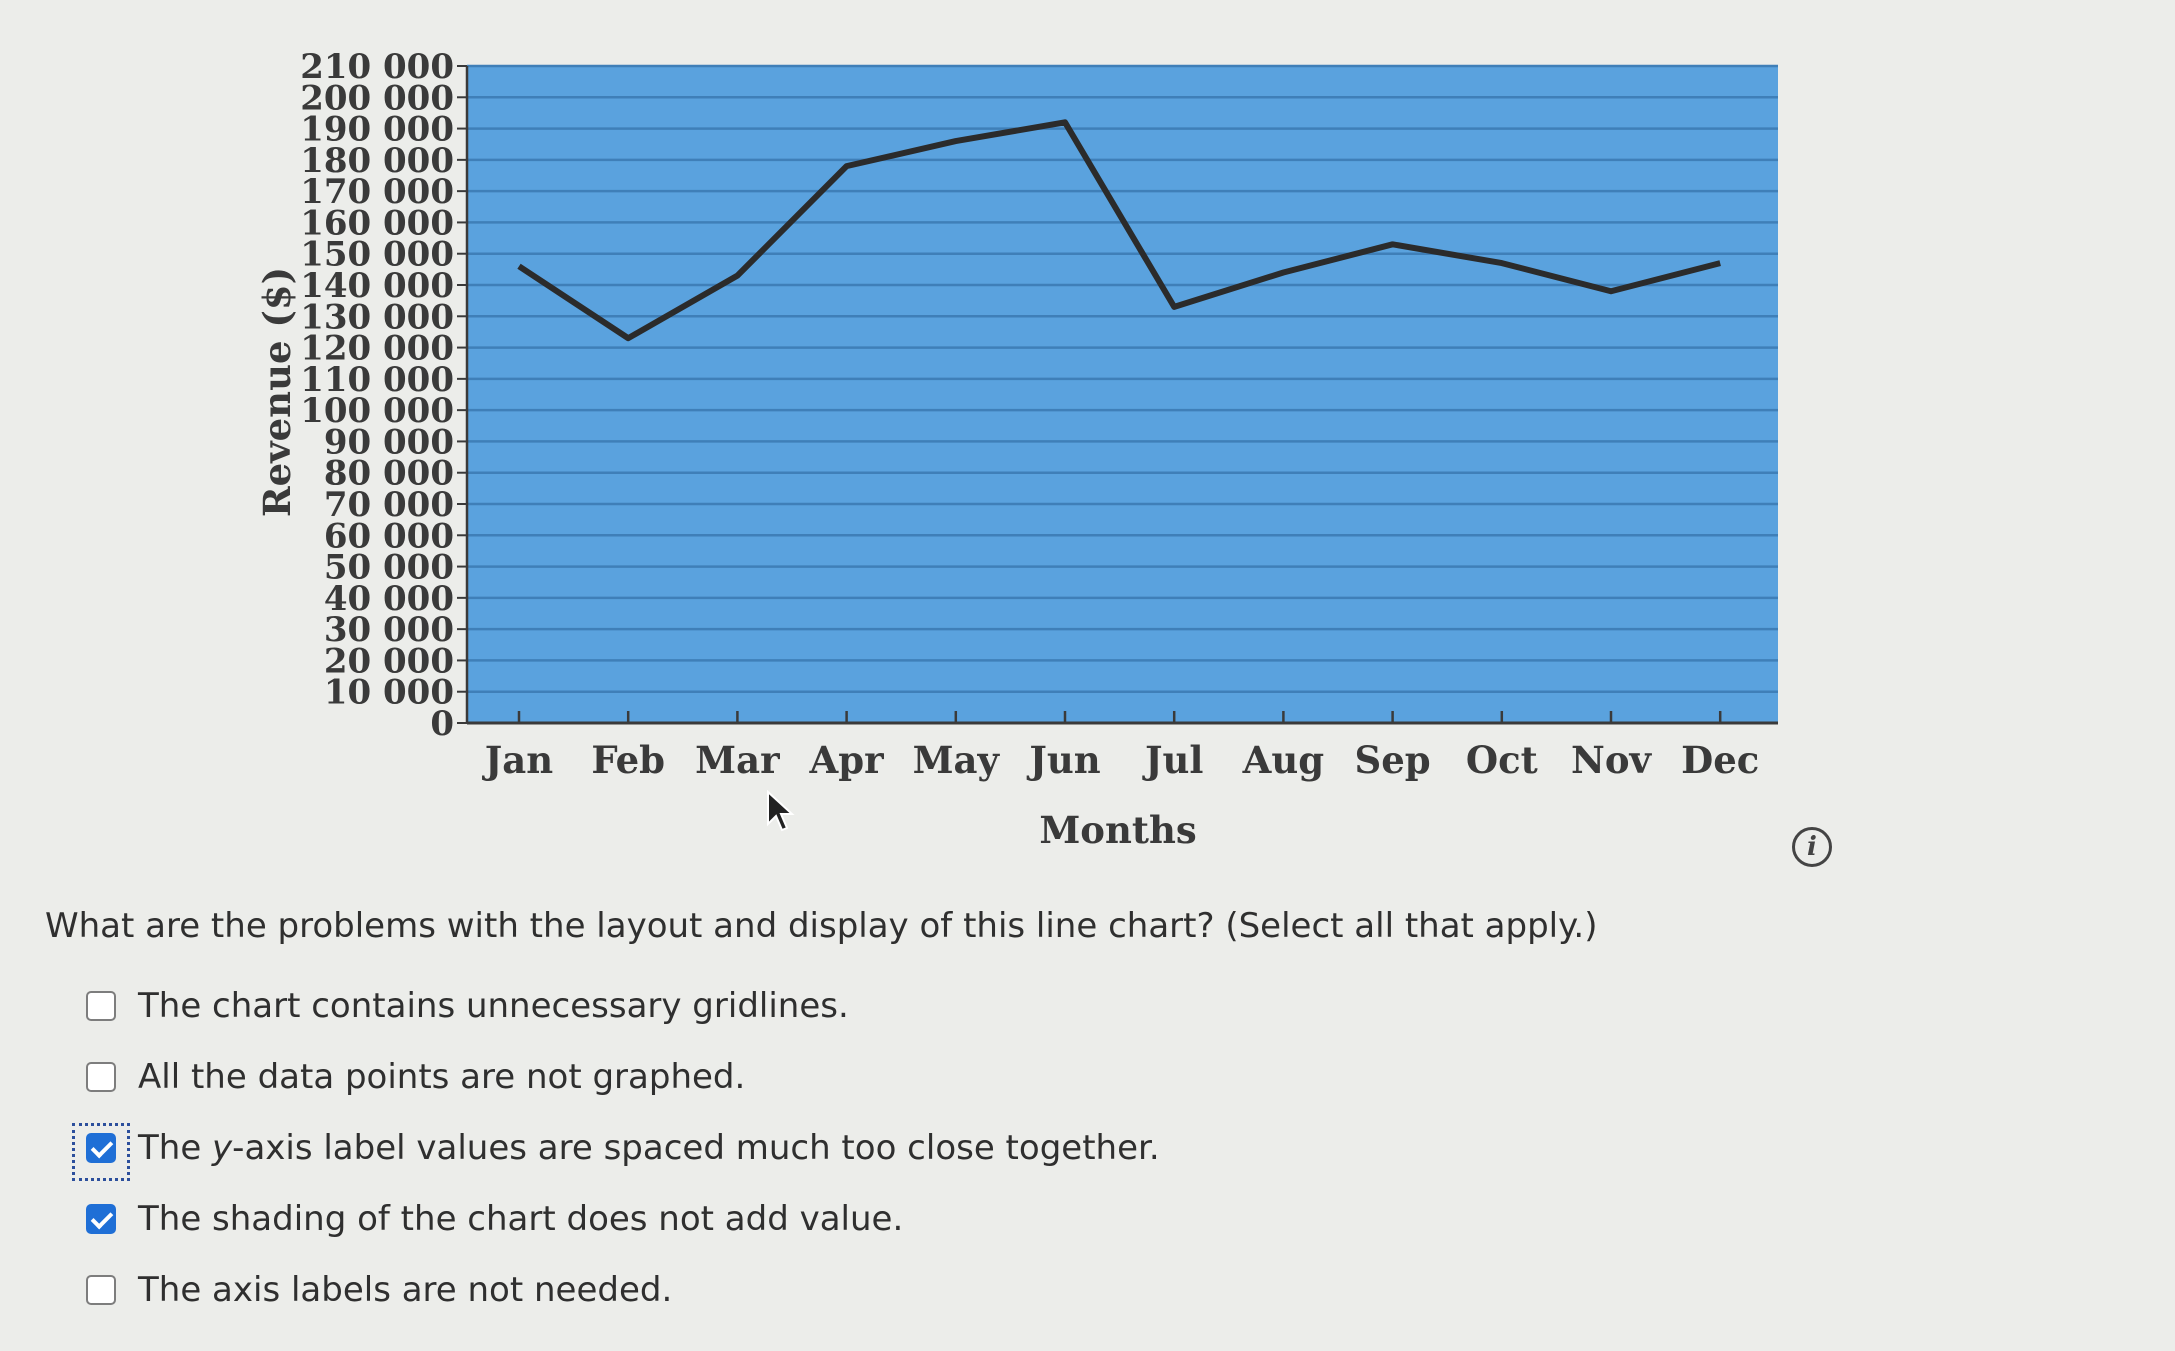 This screenshot has width=2175, height=1351. What do you see at coordinates (389, 568) in the screenshot?
I see `y-tick-label: 50 000` at bounding box center [389, 568].